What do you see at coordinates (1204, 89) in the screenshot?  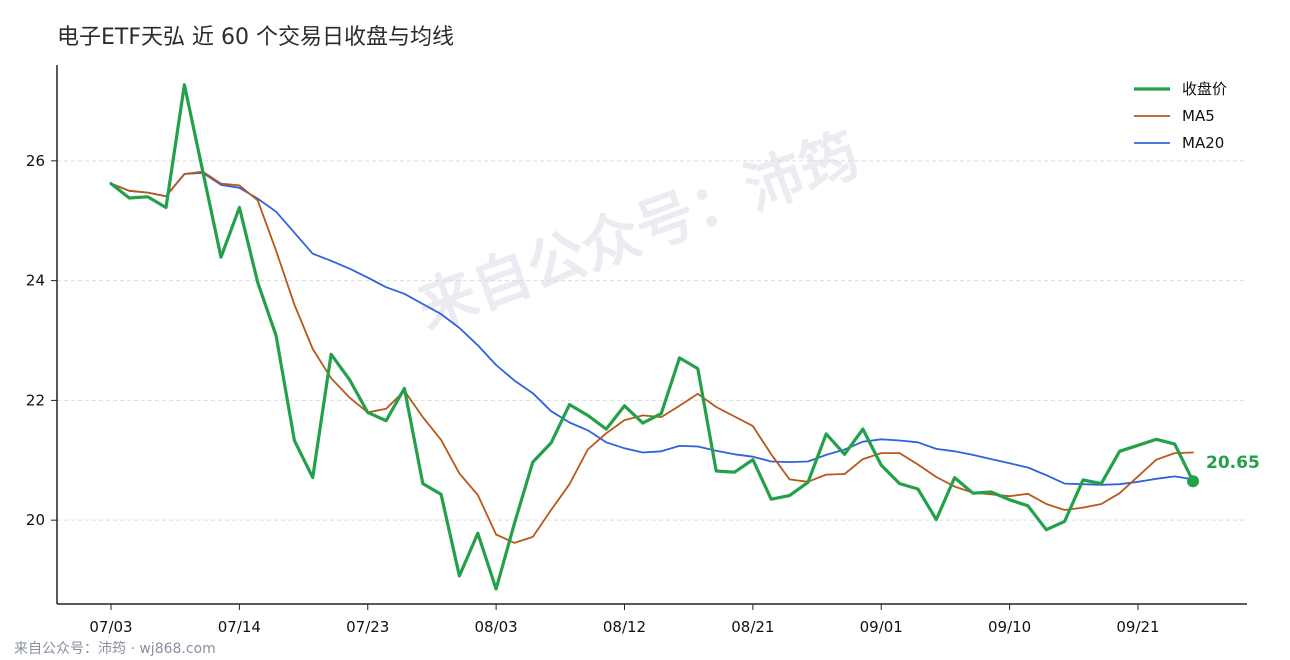 I see `legend-label: 收盘价` at bounding box center [1204, 89].